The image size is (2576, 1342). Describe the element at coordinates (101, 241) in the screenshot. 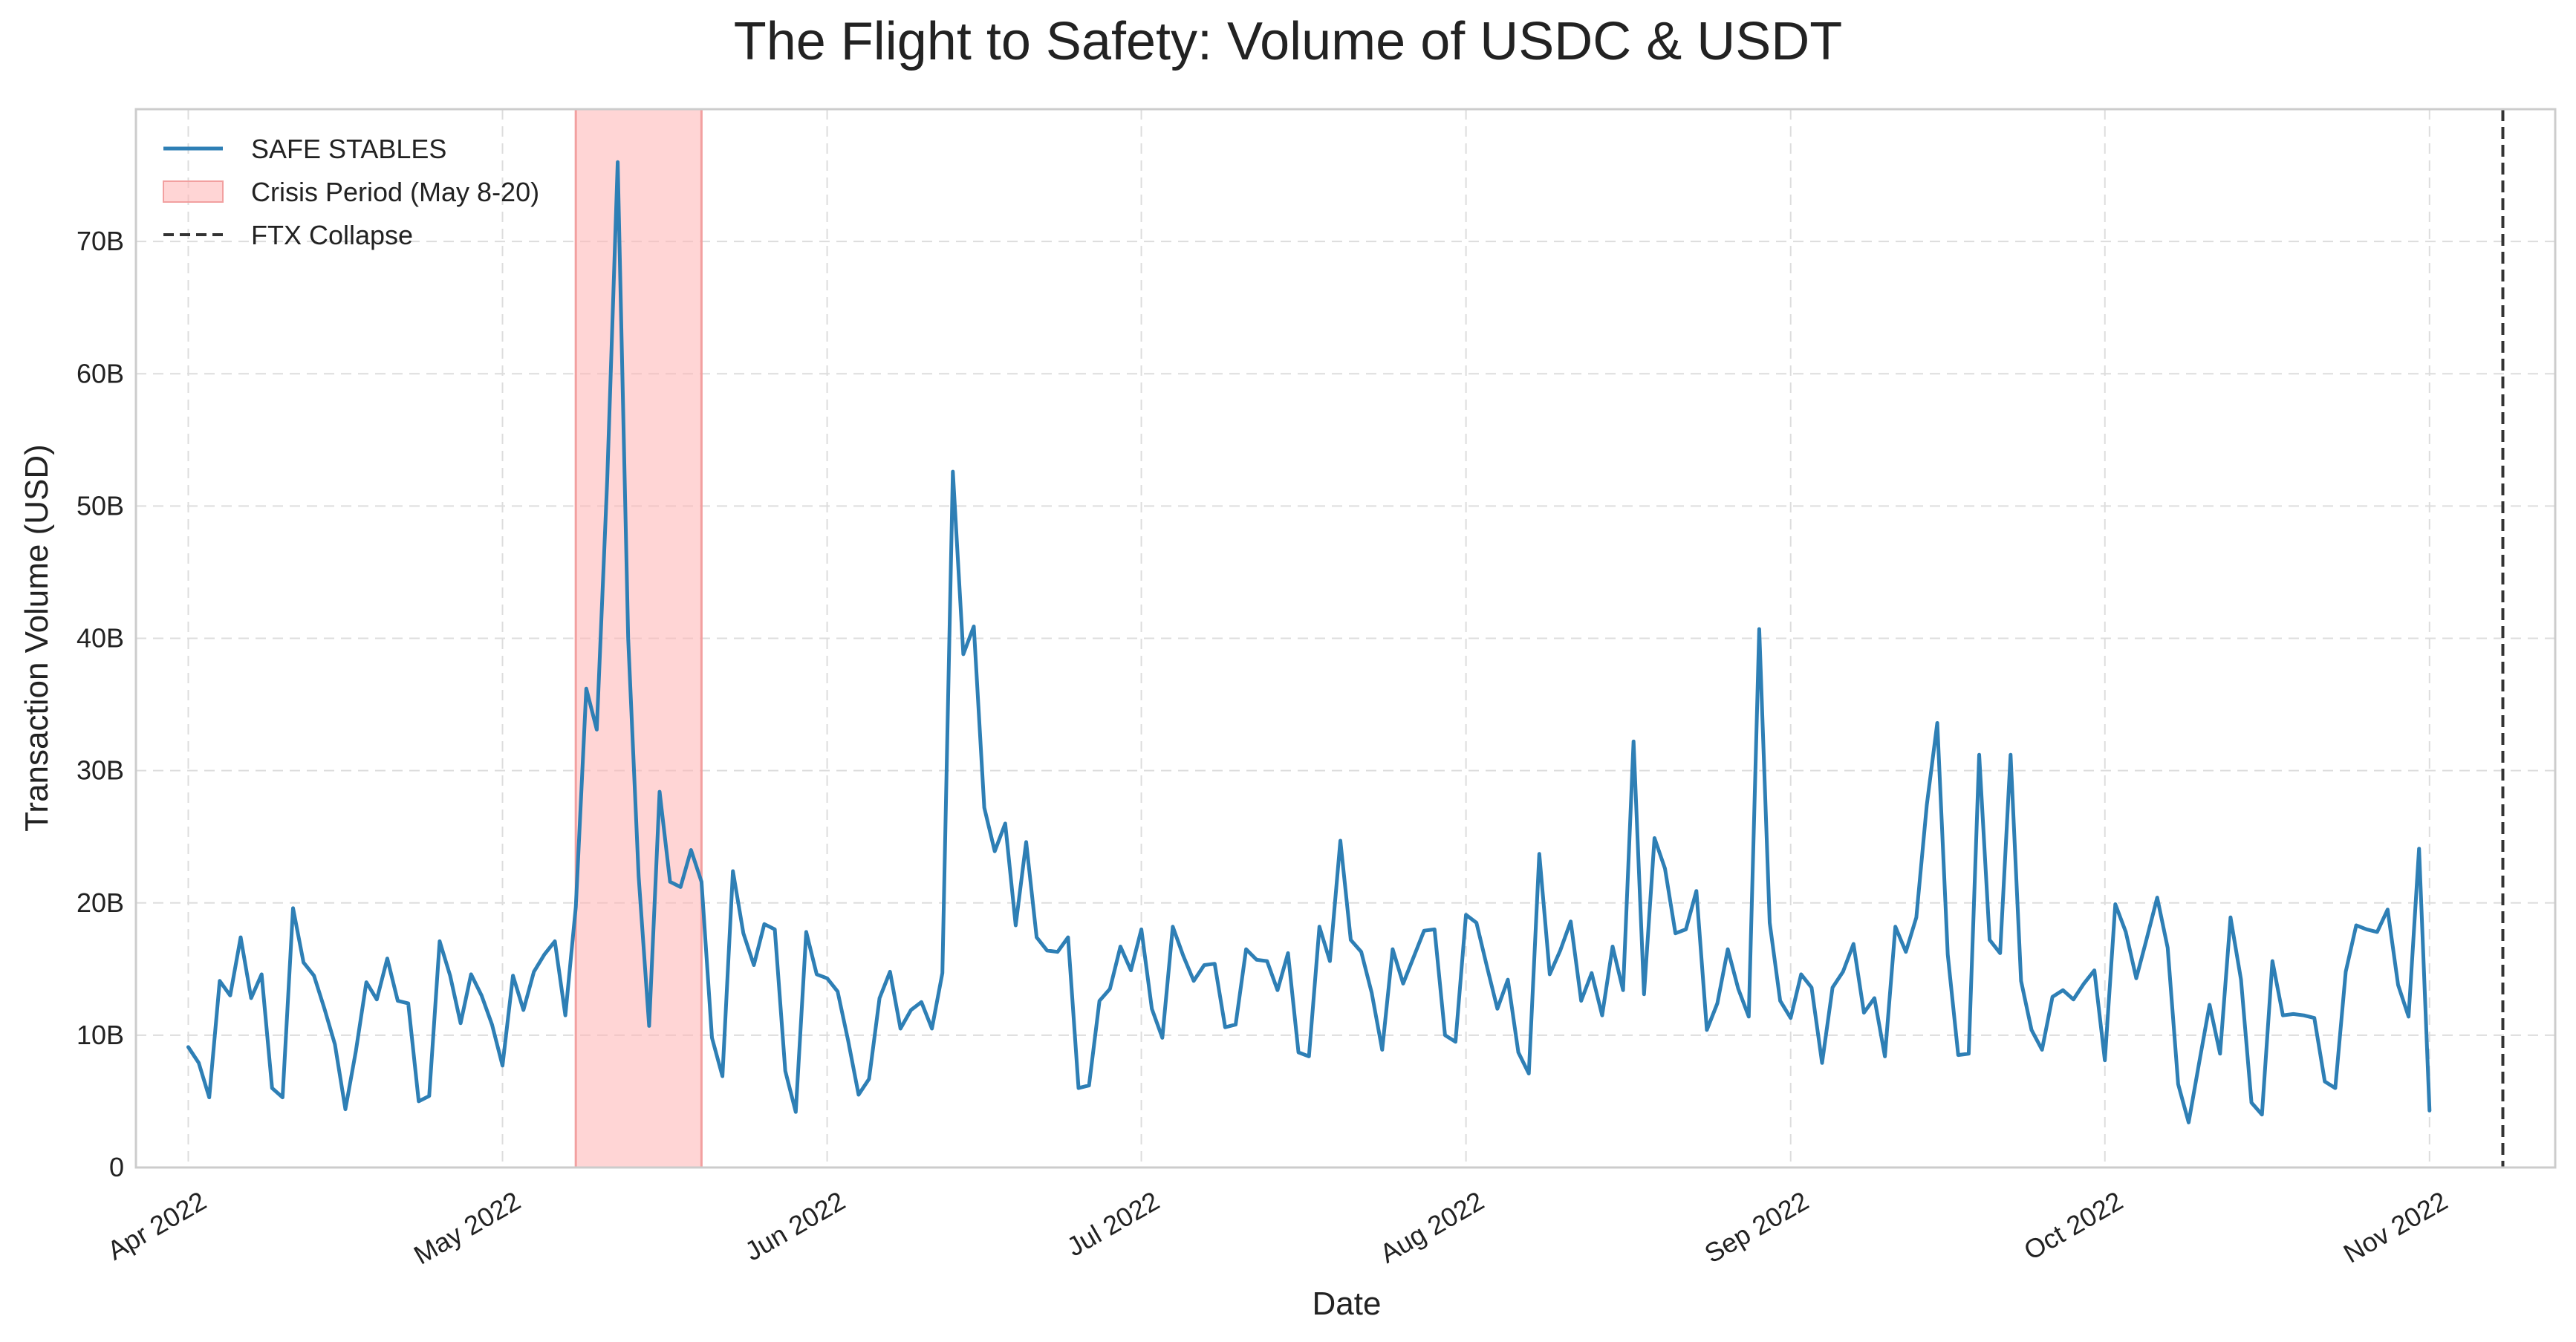

I see `y-tick-label: 70B` at that location.